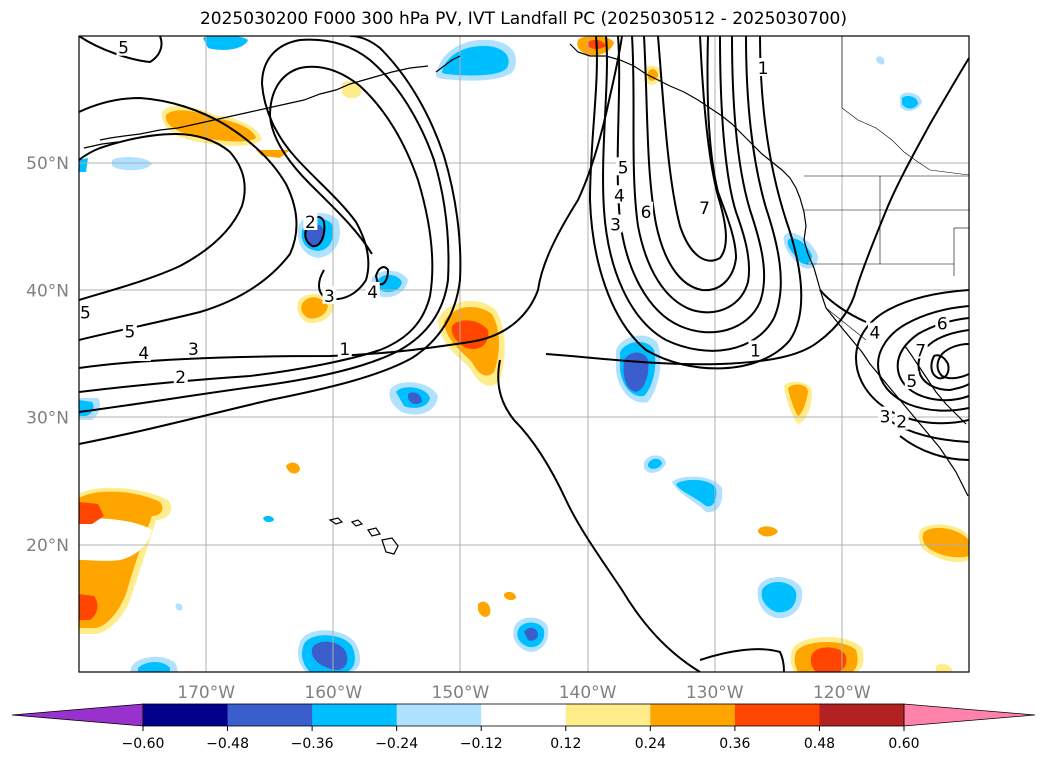 This screenshot has height=765, width=1047. What do you see at coordinates (333, 693) in the screenshot?
I see `lon-label: 160°W` at bounding box center [333, 693].